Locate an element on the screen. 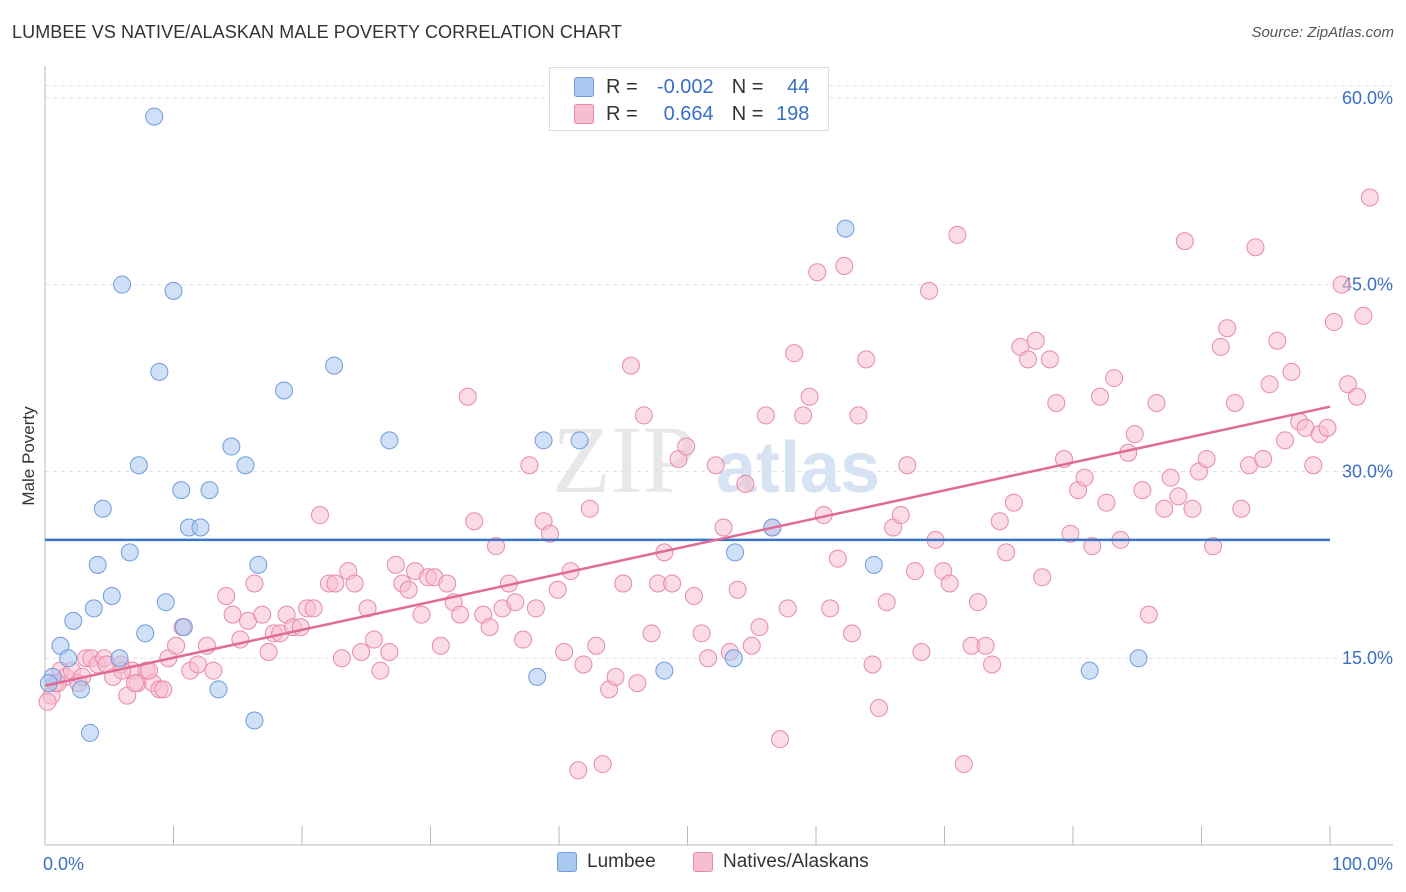 The height and width of the screenshot is (892, 1406). legend-row-lumbee: R = -0.002 N = 44 is located at coordinates (691, 87).